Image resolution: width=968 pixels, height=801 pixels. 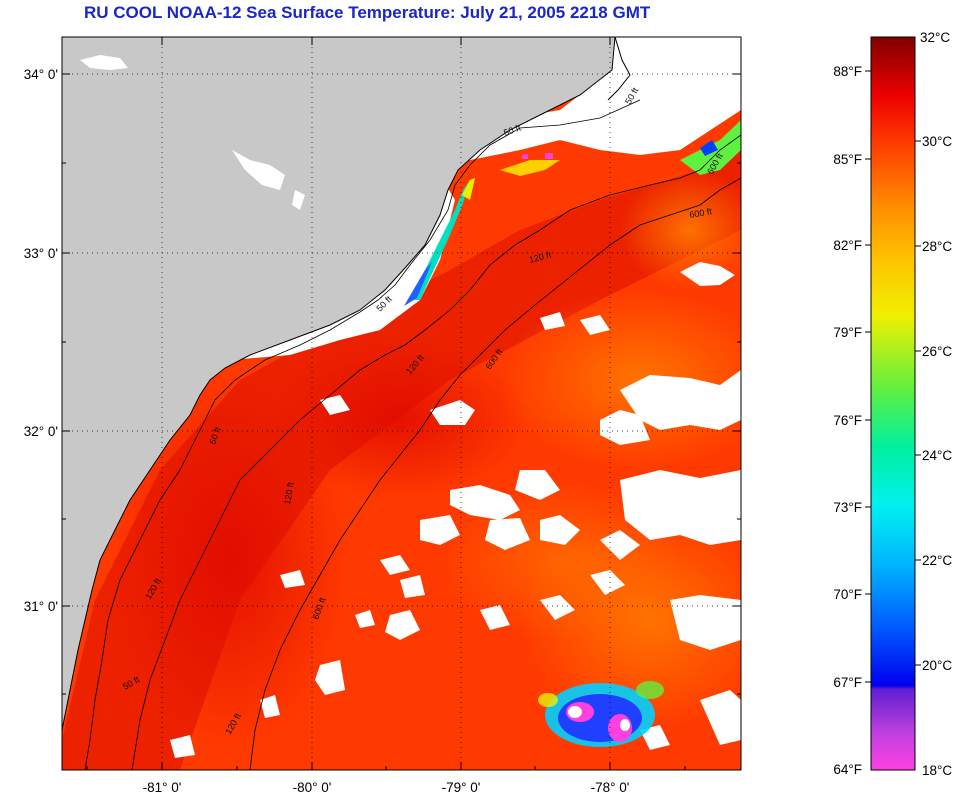 I want to click on f-label: 79°F, so click(x=847, y=332).